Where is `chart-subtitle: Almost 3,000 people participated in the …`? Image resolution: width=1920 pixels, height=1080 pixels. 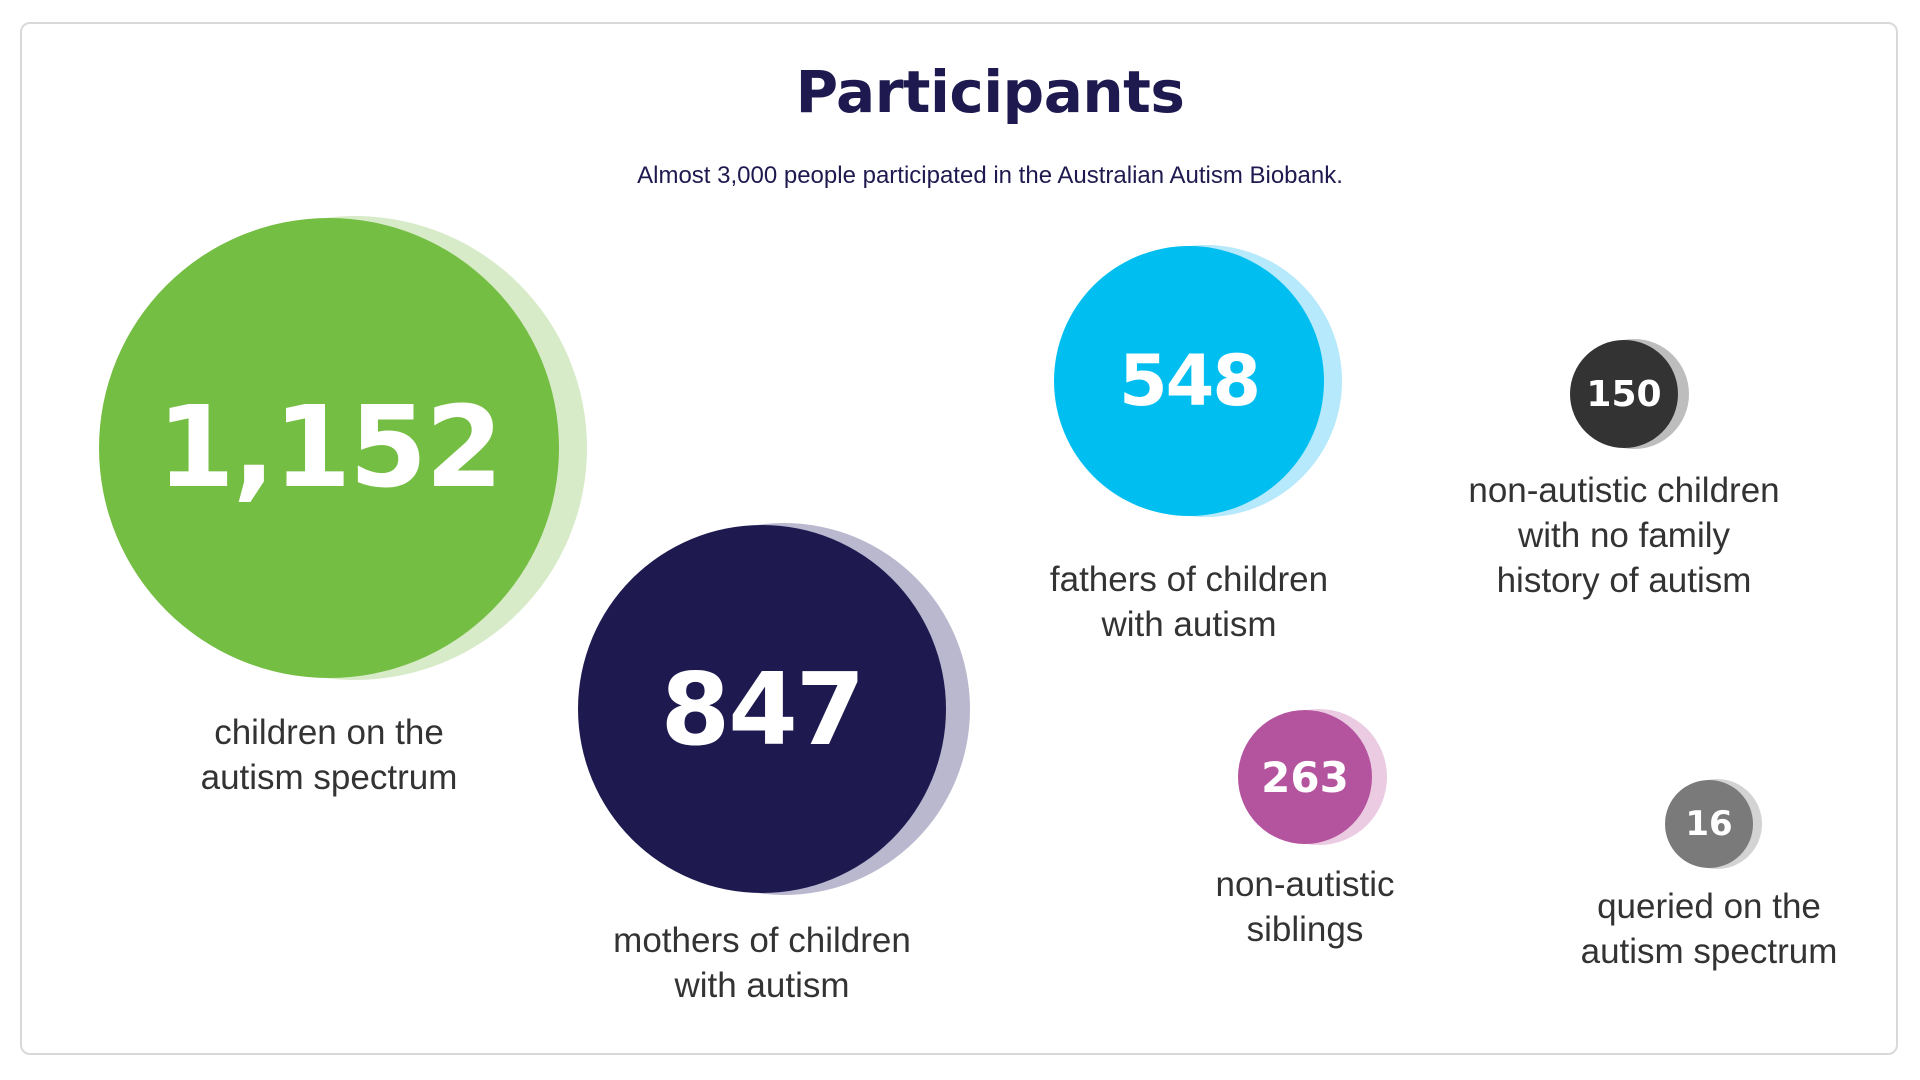 chart-subtitle: Almost 3,000 people participated in the … is located at coordinates (990, 175).